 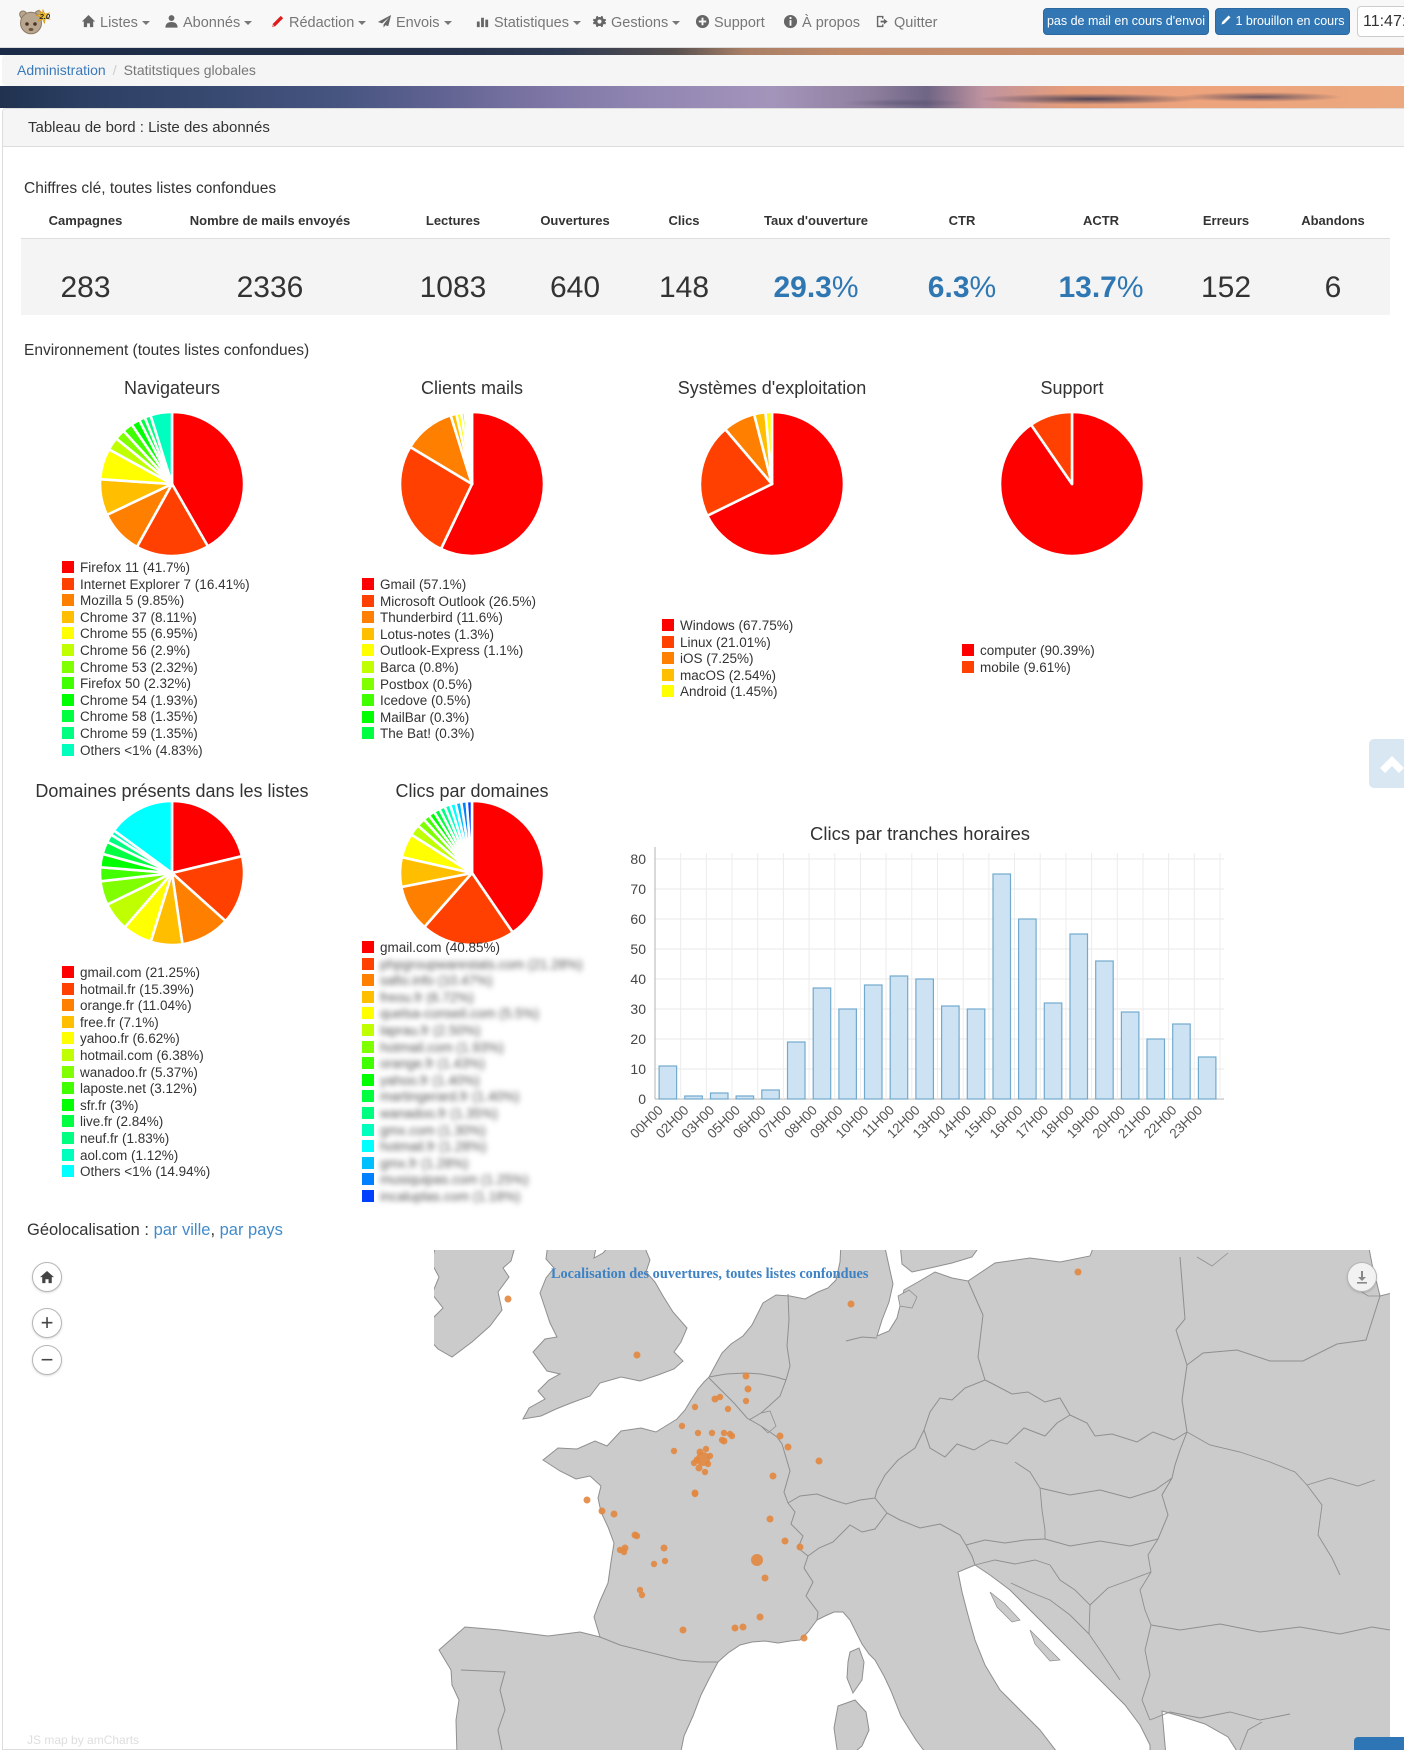 What do you see at coordinates (638, 889) in the screenshot?
I see `svg-text: 70` at bounding box center [638, 889].